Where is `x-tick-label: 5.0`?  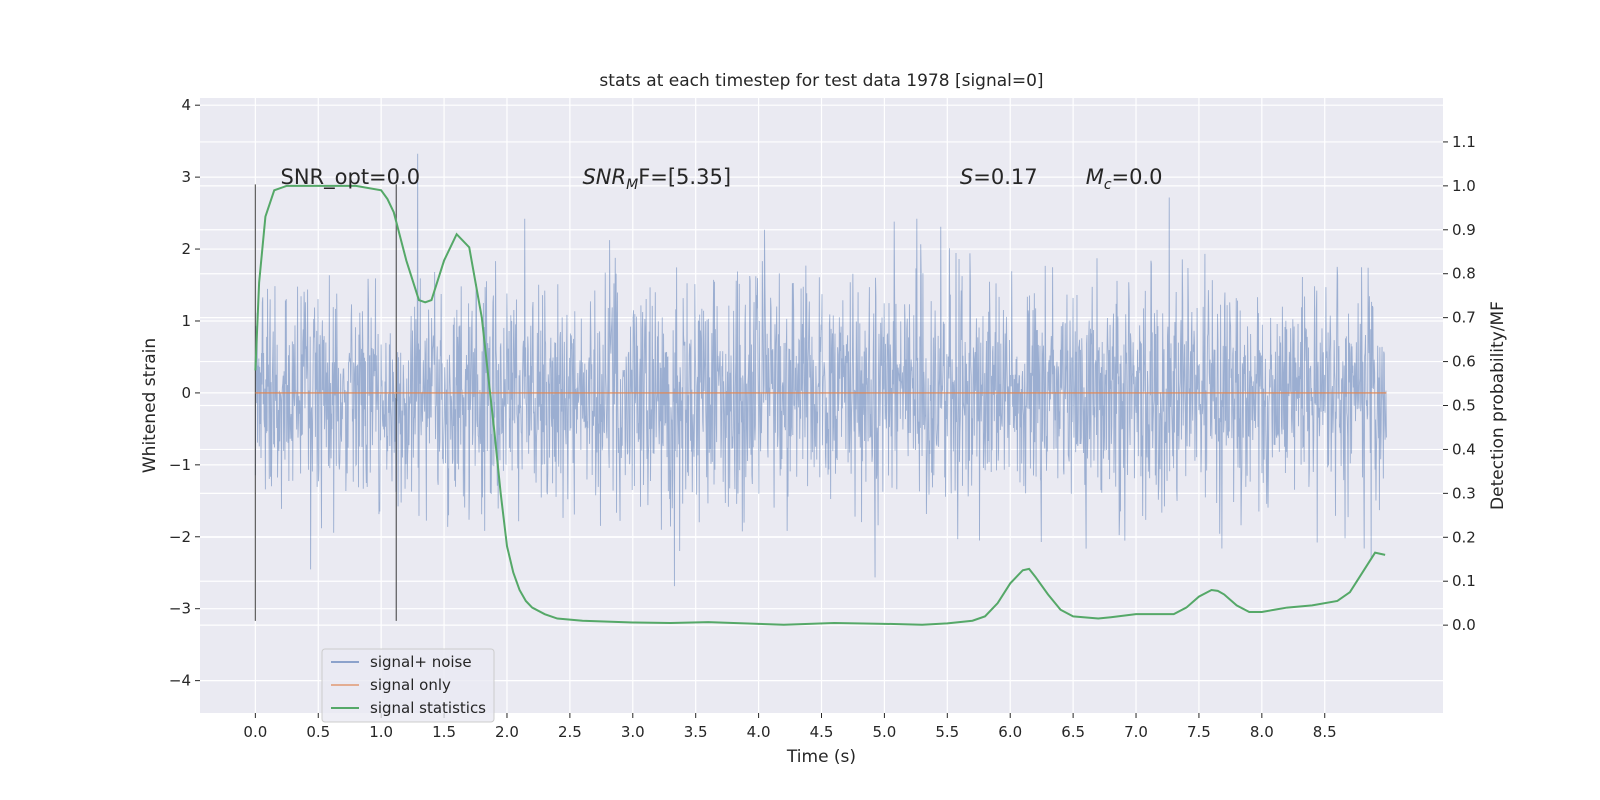
x-tick-label: 5.0 is located at coordinates (884, 732).